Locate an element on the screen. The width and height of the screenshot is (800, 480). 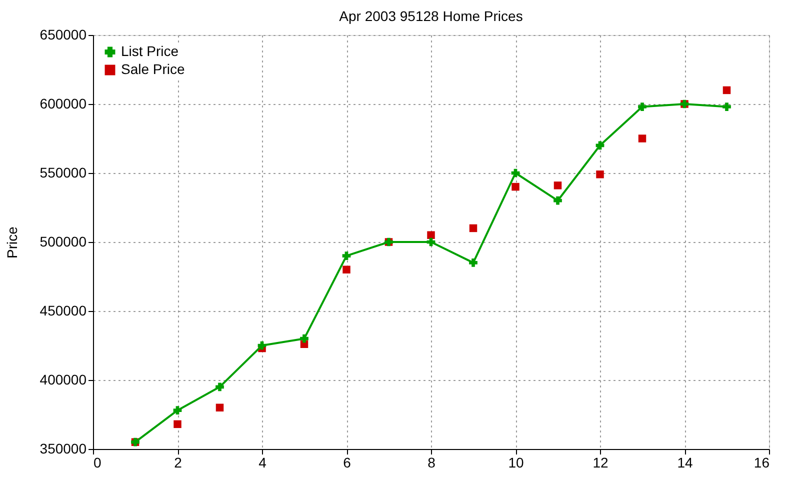
x-tick-label: 2 is located at coordinates (178, 462).